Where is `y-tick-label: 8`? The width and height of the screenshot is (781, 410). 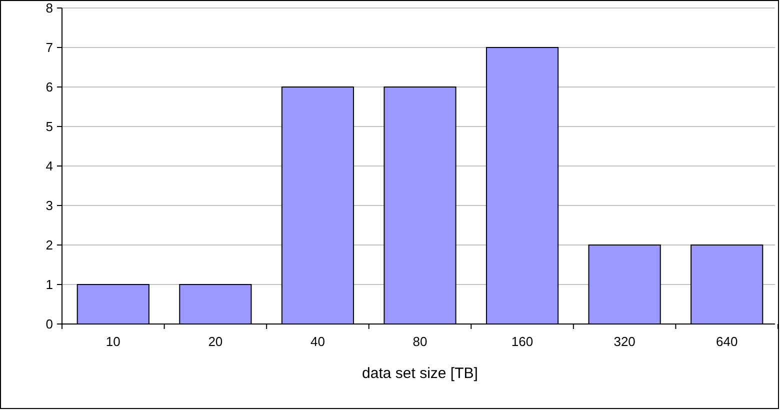 y-tick-label: 8 is located at coordinates (49, 8).